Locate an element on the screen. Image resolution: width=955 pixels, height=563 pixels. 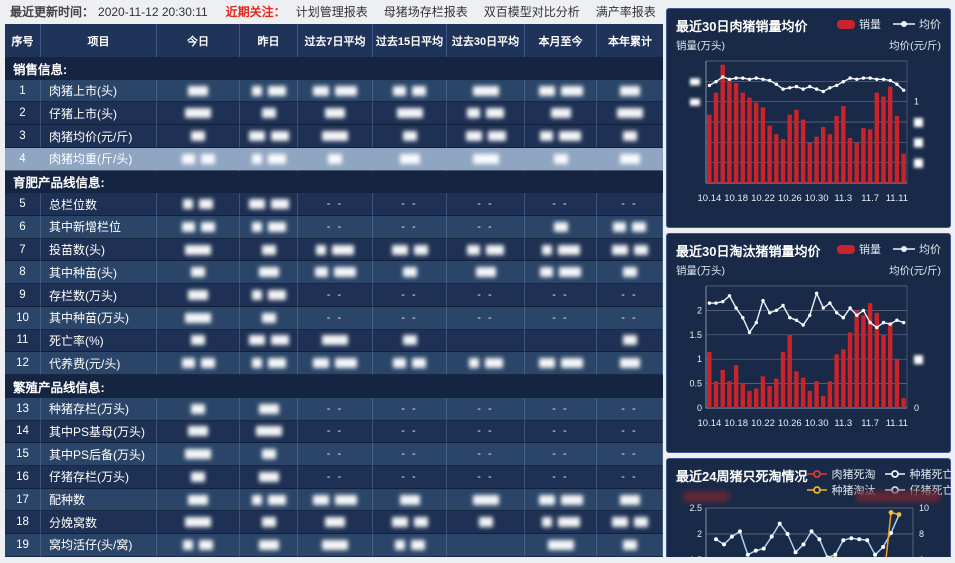
row-index: 17 is located at coordinates (23, 500).